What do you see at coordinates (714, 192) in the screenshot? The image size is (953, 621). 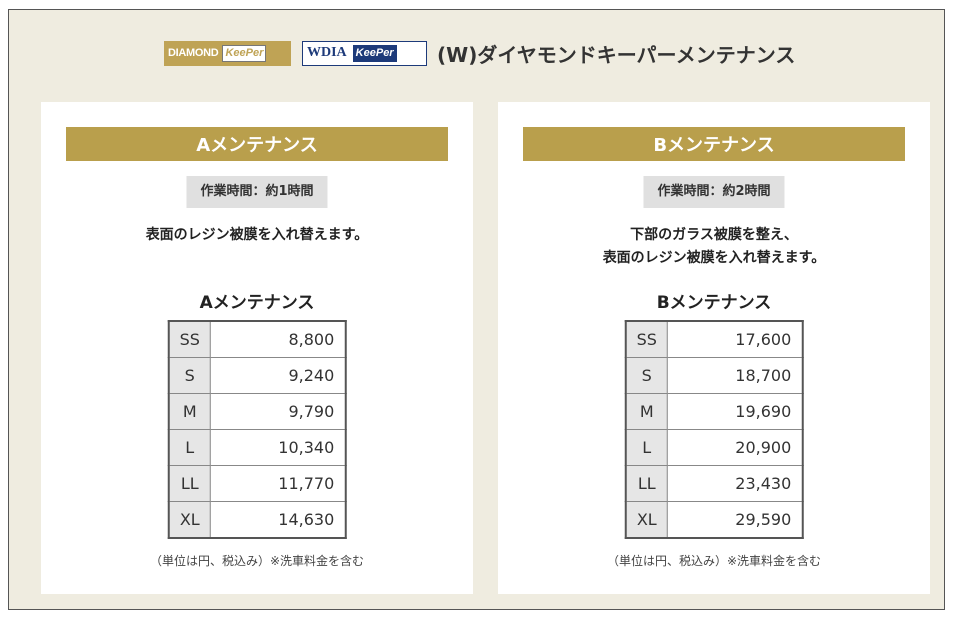 I see `work-time-badge: 作業時間：約2時間` at bounding box center [714, 192].